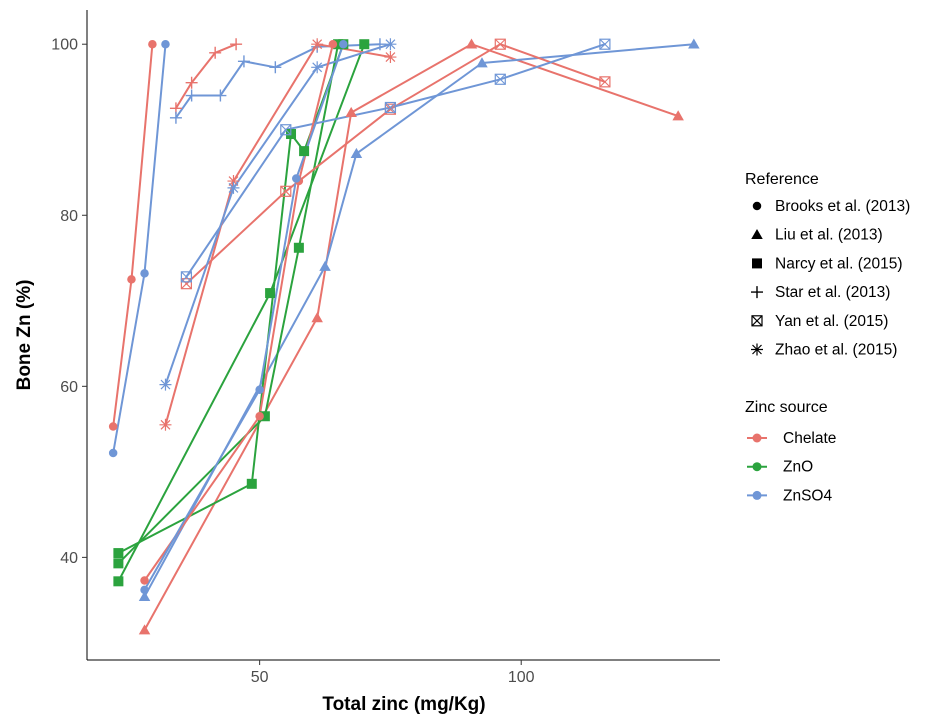 Image resolution: width=948 pixels, height=718 pixels. What do you see at coordinates (809, 438) in the screenshot?
I see `legend-source-label: Chelate` at bounding box center [809, 438].